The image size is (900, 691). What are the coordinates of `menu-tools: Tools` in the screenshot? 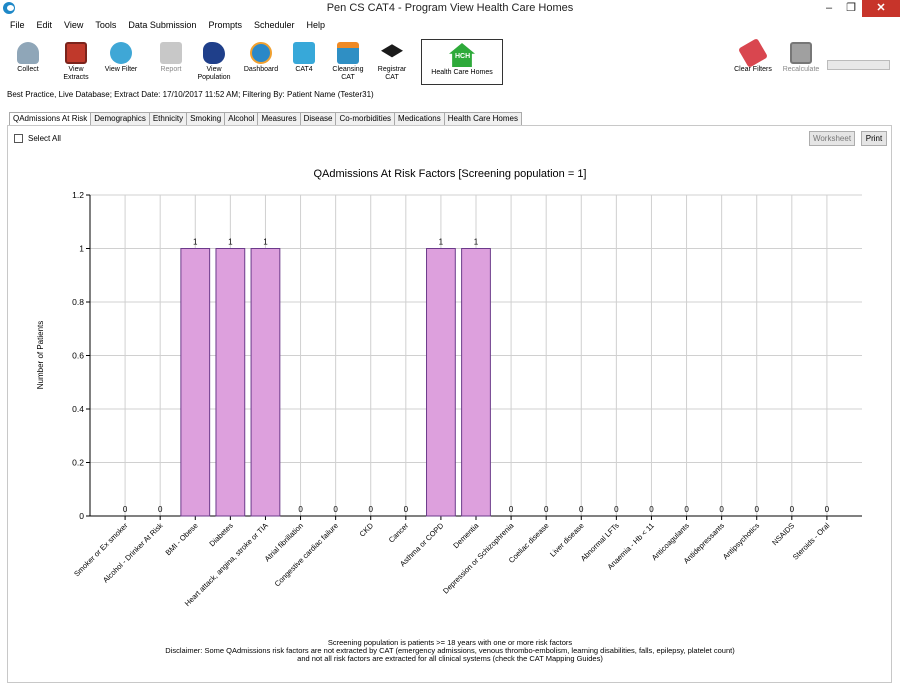 It's located at (106, 25).